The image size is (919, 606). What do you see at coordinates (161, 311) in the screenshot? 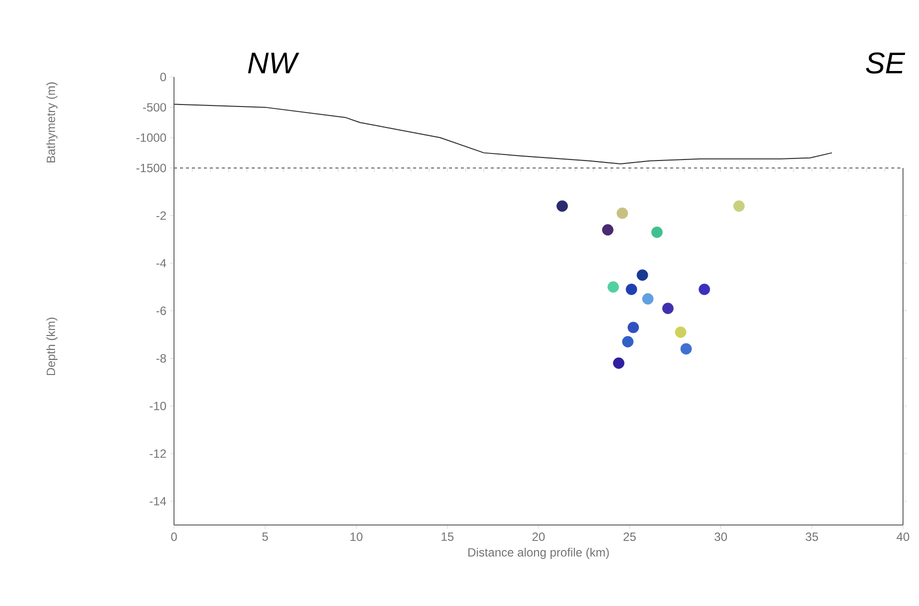
I see `y-tick-label: -6` at bounding box center [161, 311].